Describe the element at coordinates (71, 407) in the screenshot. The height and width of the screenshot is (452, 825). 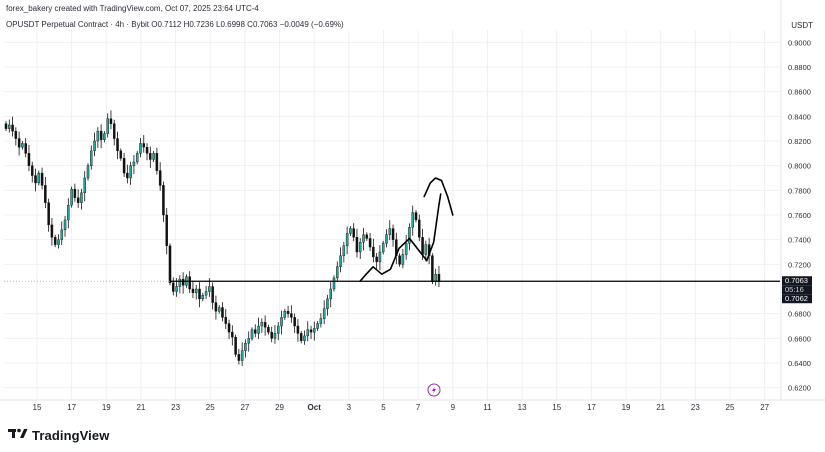
I see `x-tick-label: 17` at that location.